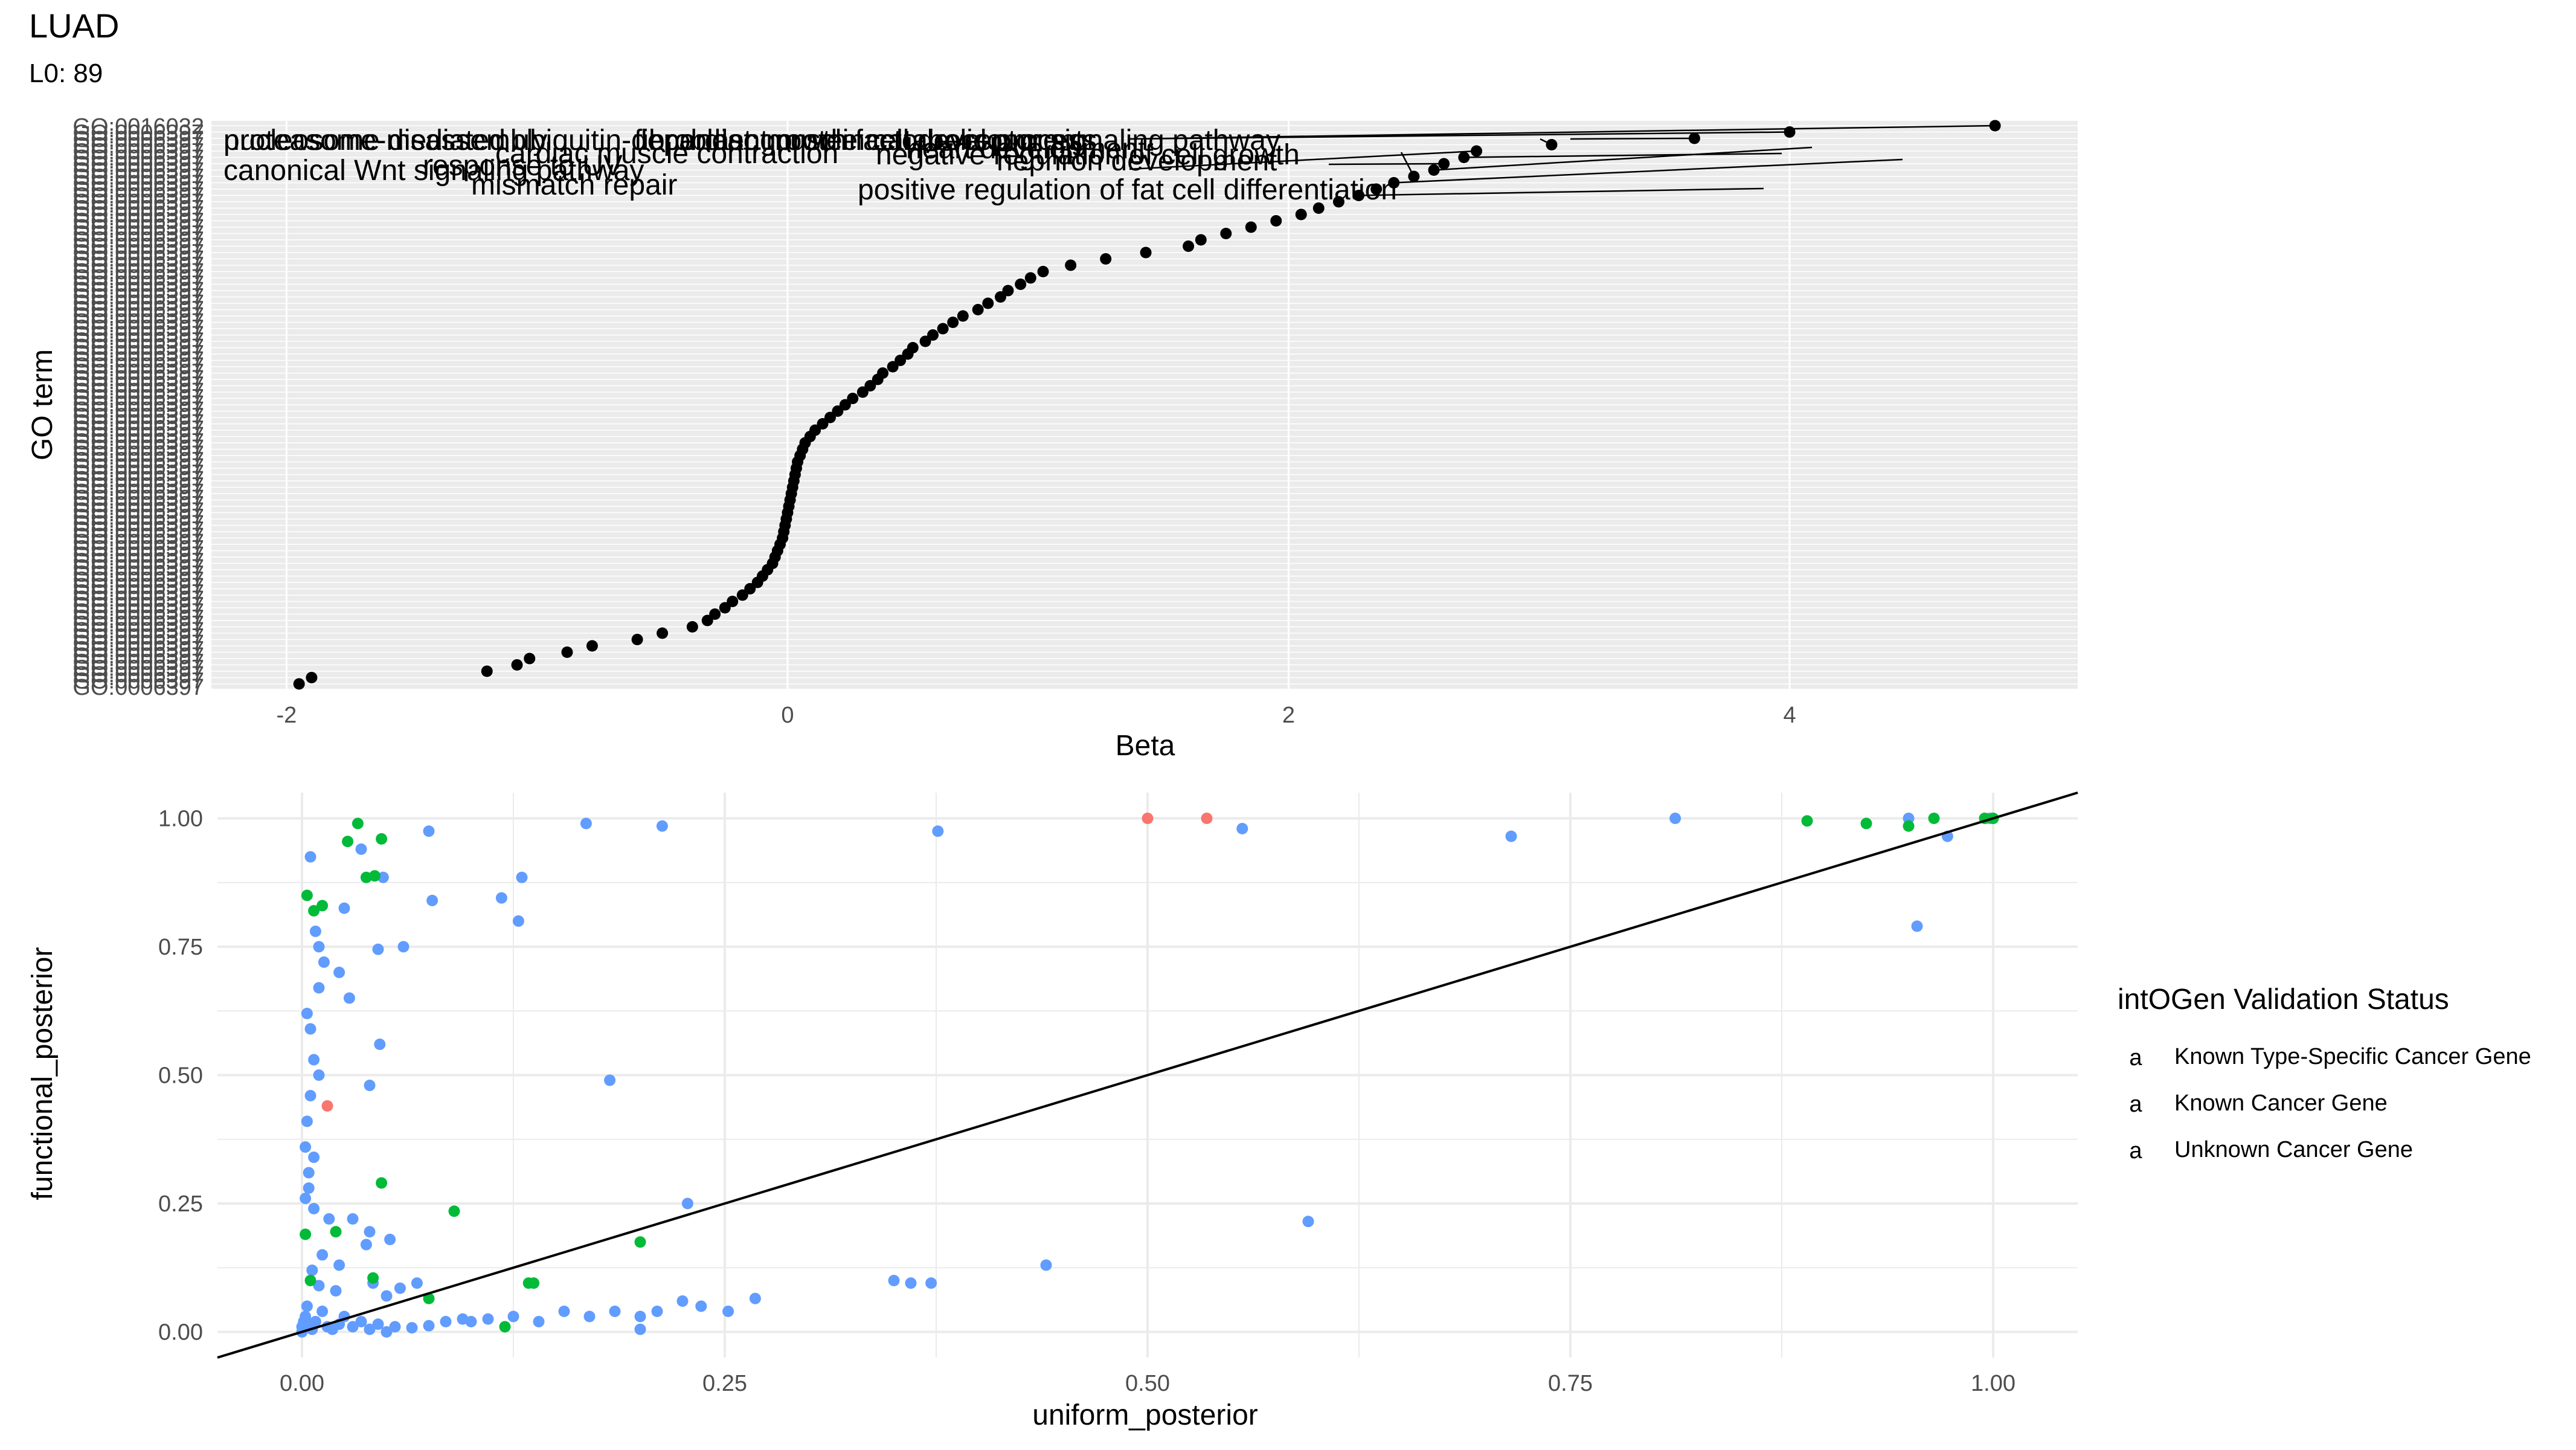 The image size is (2576, 1450). What do you see at coordinates (43, 404) in the screenshot?
I see `go-term-y-axis-label: GO term` at bounding box center [43, 404].